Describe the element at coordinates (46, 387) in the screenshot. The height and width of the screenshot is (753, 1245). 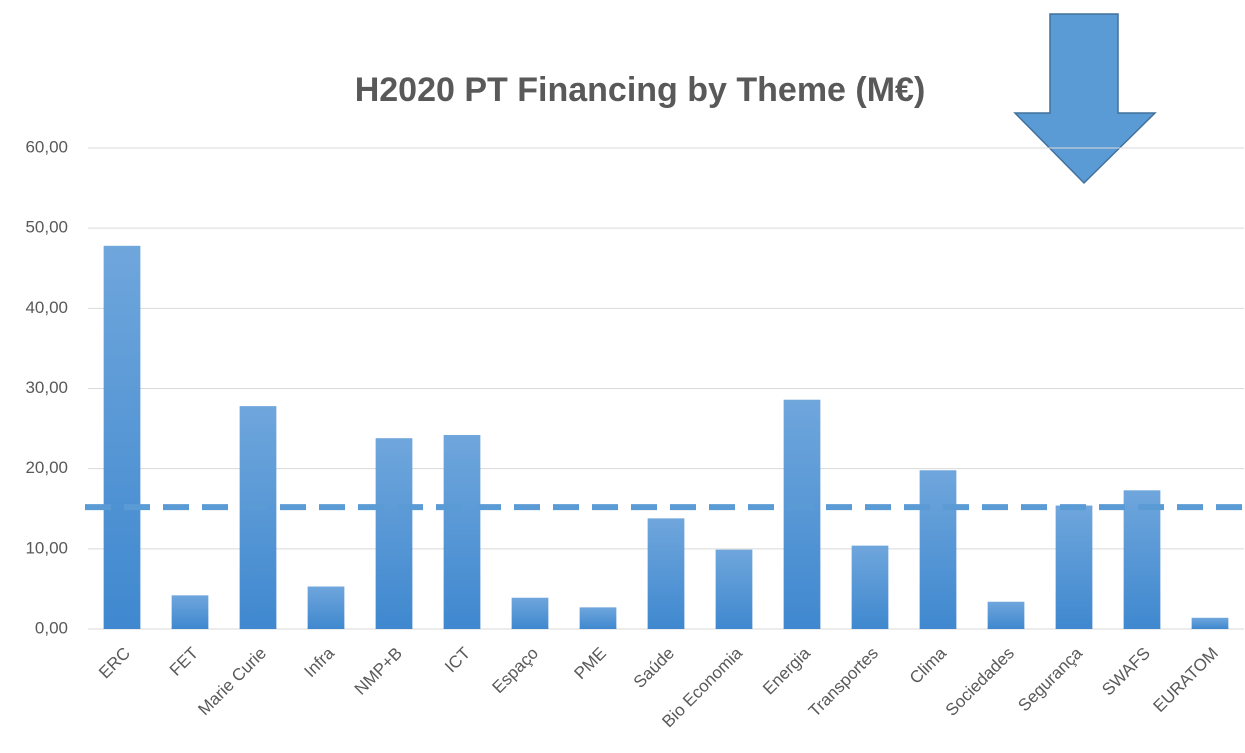
I see `y-tick-label: 30,00` at that location.